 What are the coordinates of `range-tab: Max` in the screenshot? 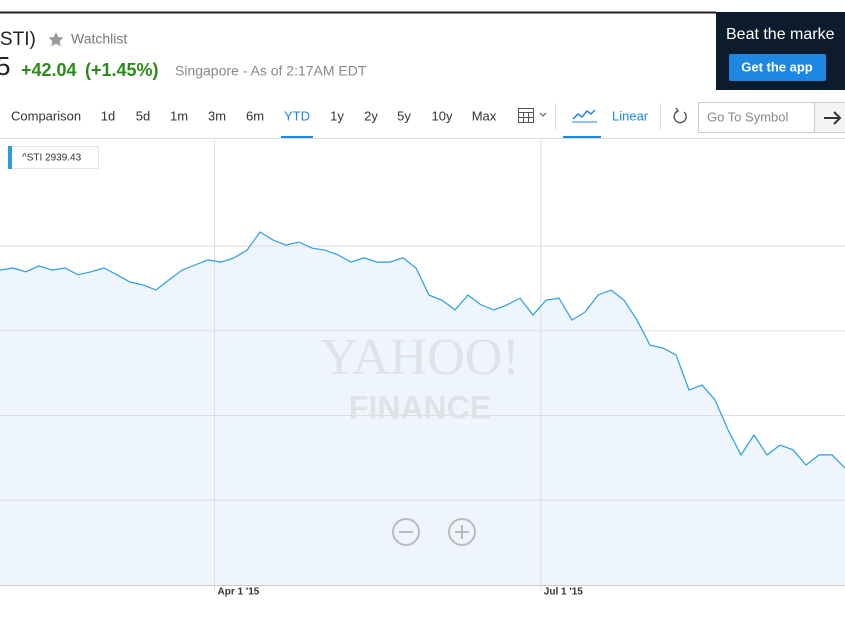 It's located at (484, 115).